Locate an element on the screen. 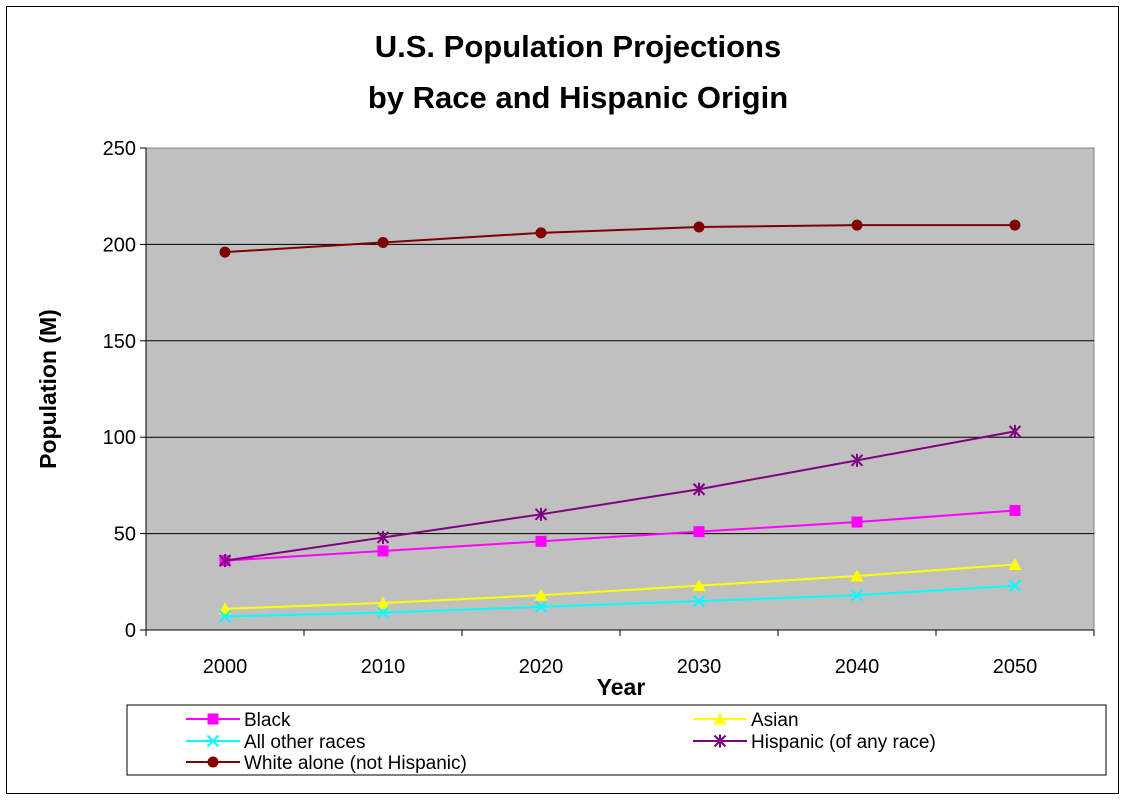  legend-item-all-other-races: All other races is located at coordinates (275, 742).